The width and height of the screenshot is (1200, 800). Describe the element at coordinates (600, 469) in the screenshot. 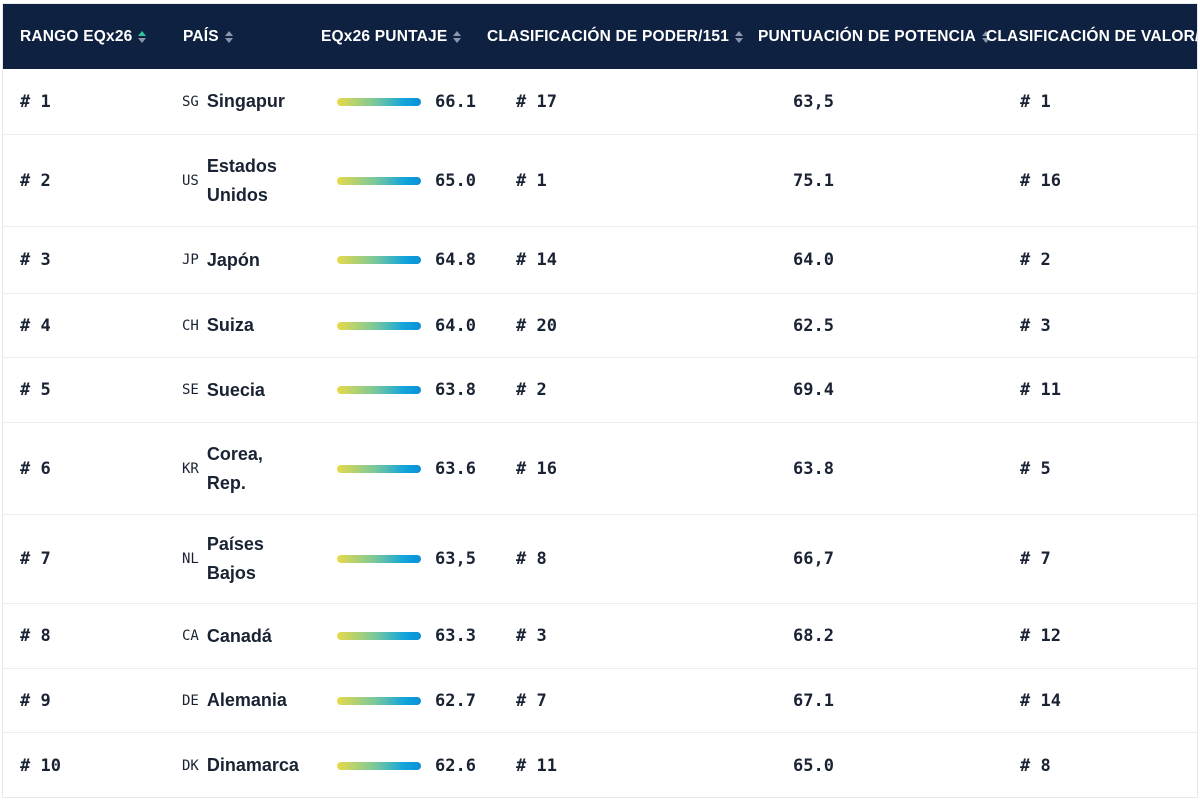

I see `table-row: # 6 KR Corea, Rep. 63.6 # 16 63.8 # 5` at that location.